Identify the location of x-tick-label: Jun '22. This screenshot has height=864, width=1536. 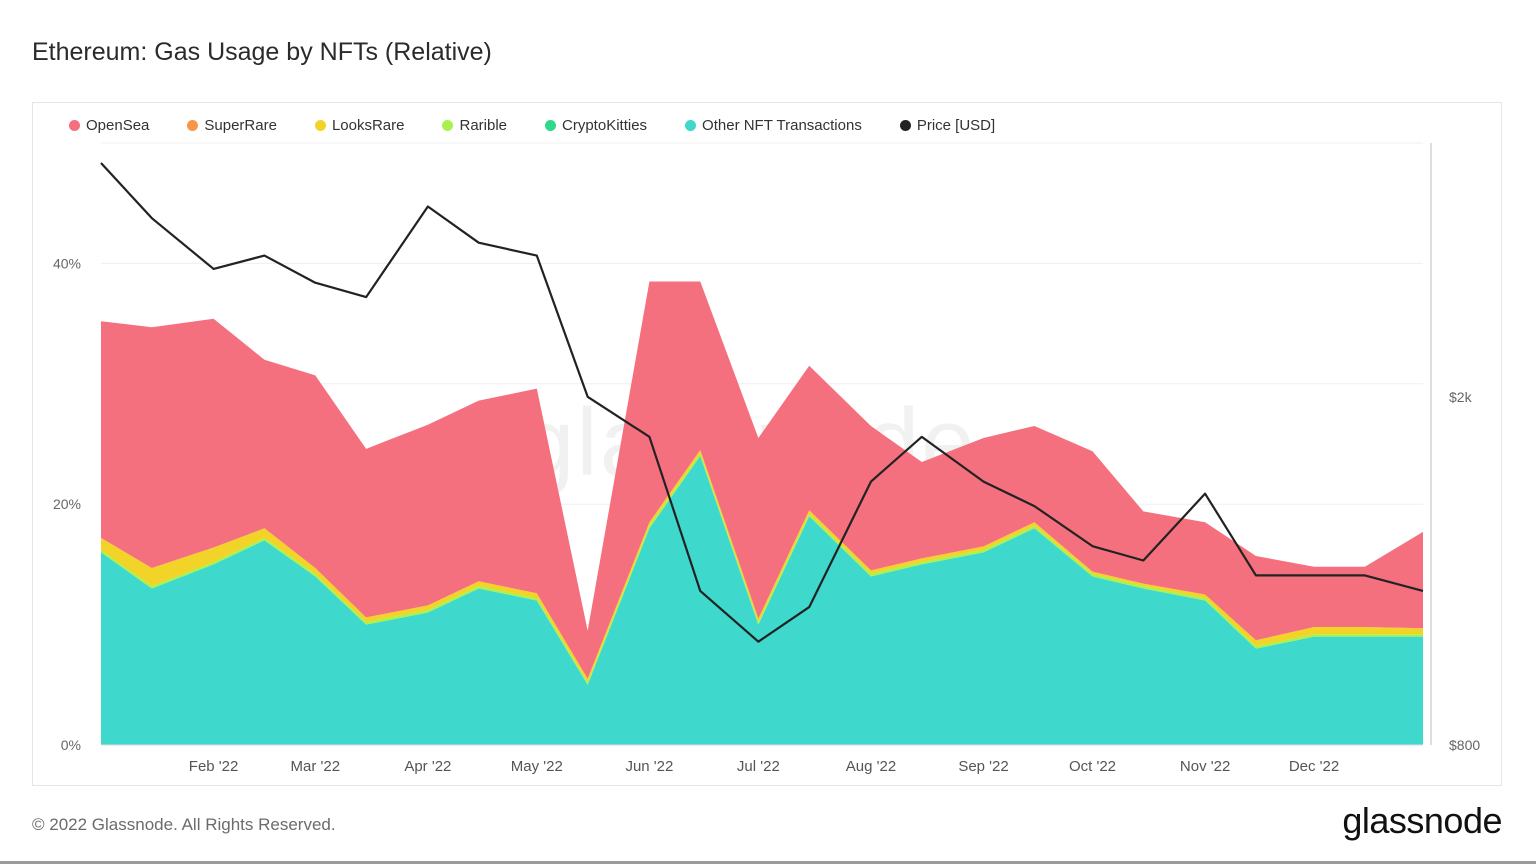
(649, 766).